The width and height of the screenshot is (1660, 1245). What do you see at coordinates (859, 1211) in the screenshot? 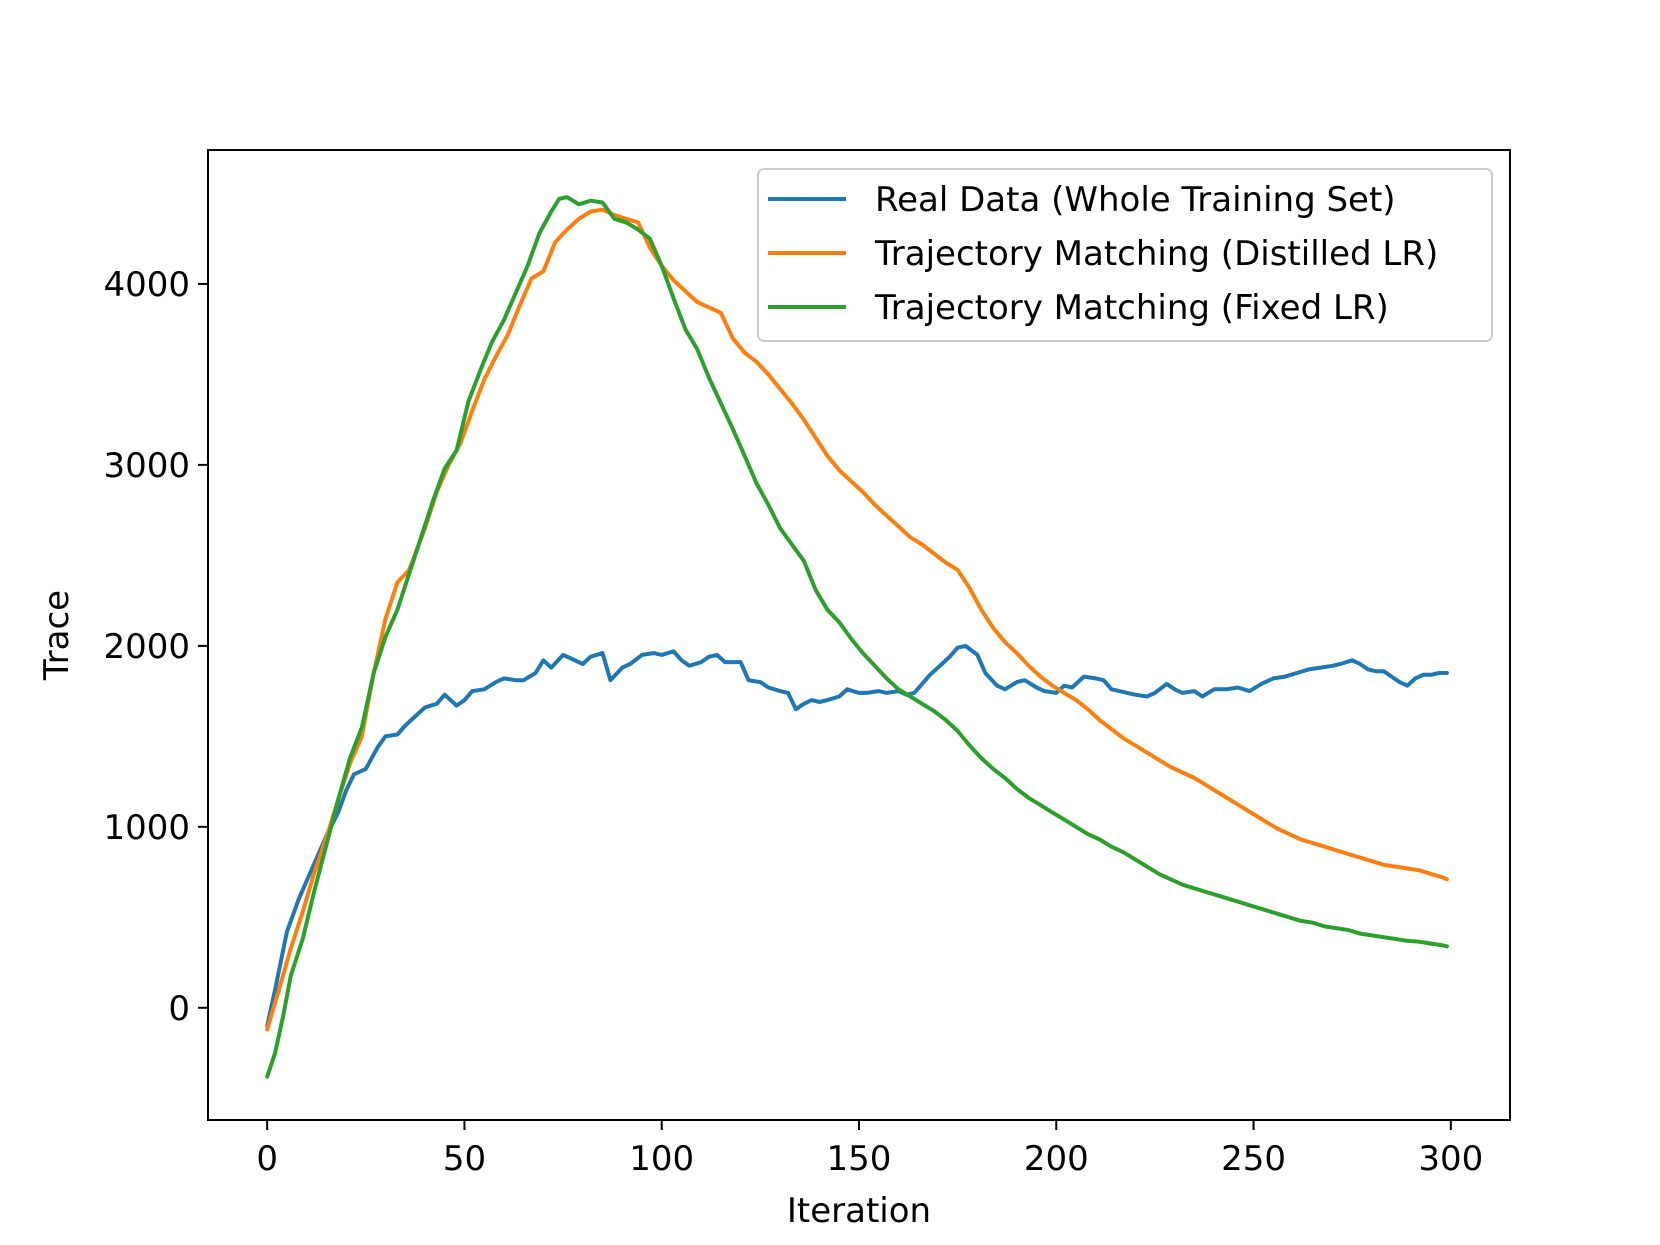
I see `x-axis-label: Iteration` at bounding box center [859, 1211].